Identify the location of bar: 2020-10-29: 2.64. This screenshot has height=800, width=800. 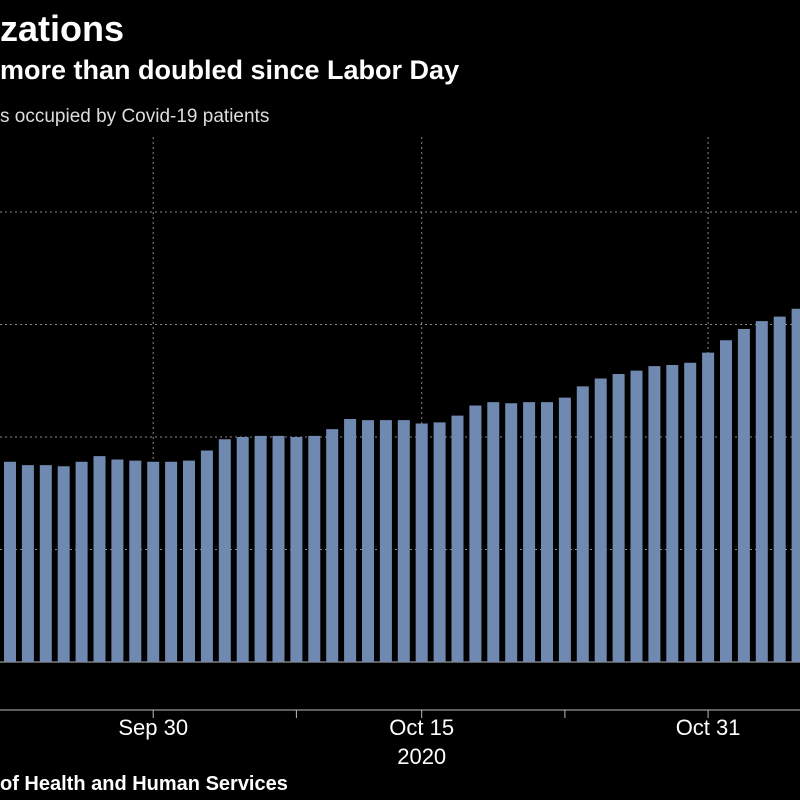
(672, 513).